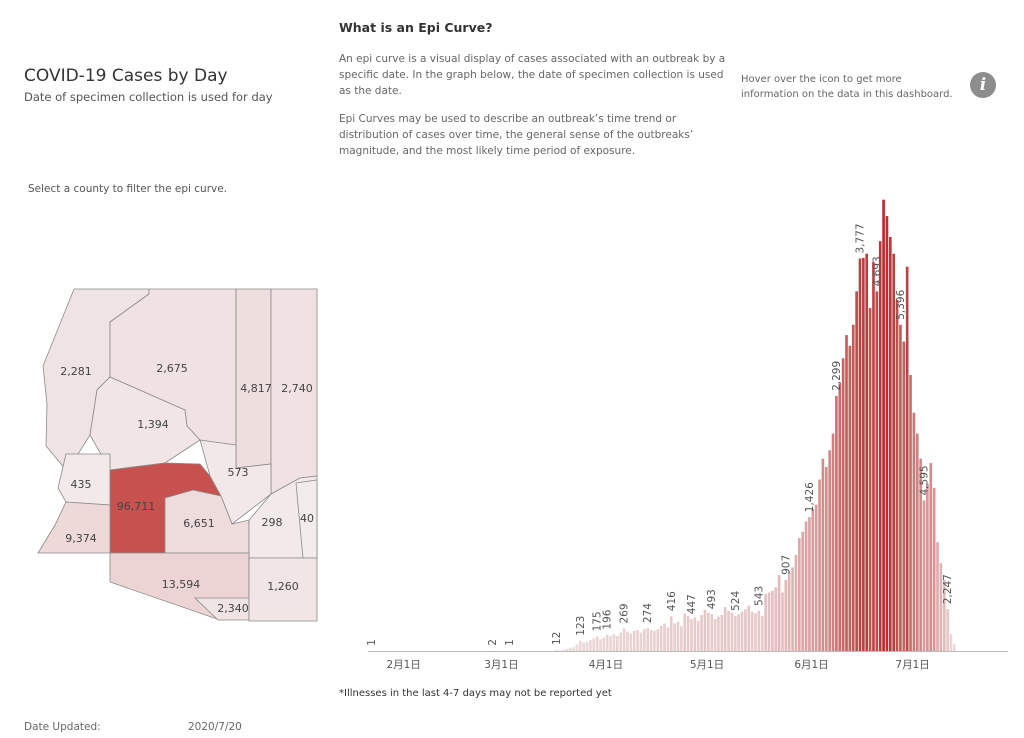 The height and width of the screenshot is (738, 1024). I want to click on county-cochise, so click(283, 589).